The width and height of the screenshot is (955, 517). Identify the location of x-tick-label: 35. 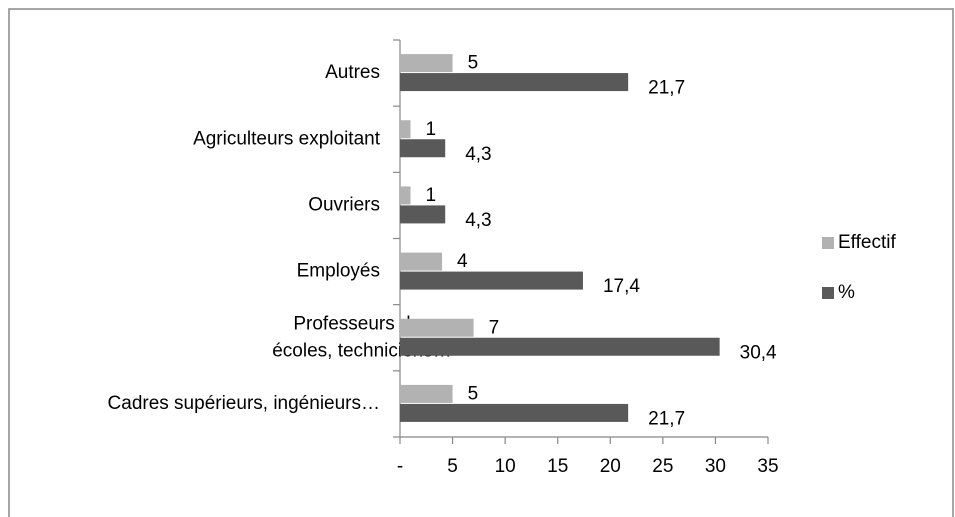
(767, 466).